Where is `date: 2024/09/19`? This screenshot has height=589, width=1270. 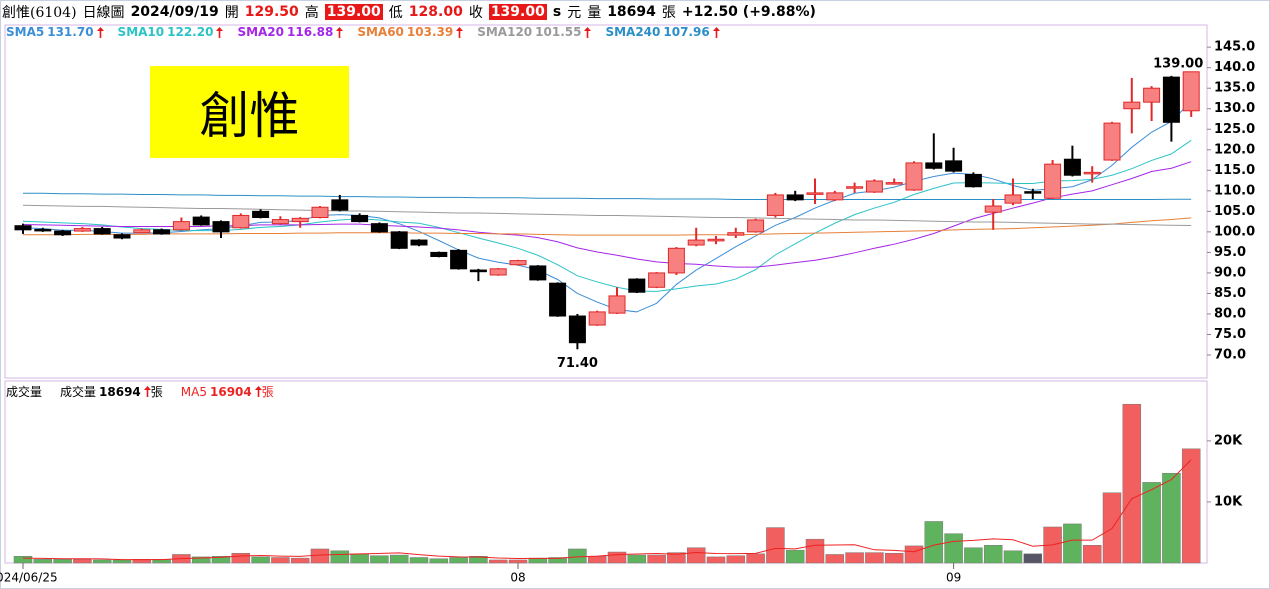 date: 2024/09/19 is located at coordinates (174, 12).